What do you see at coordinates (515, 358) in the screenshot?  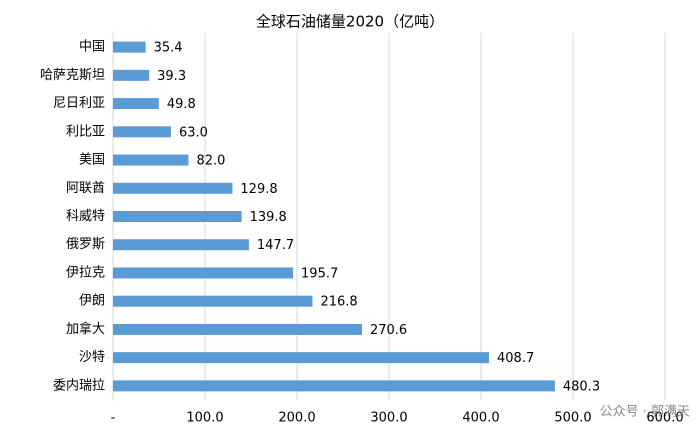 I see `value-label: 408.7` at bounding box center [515, 358].